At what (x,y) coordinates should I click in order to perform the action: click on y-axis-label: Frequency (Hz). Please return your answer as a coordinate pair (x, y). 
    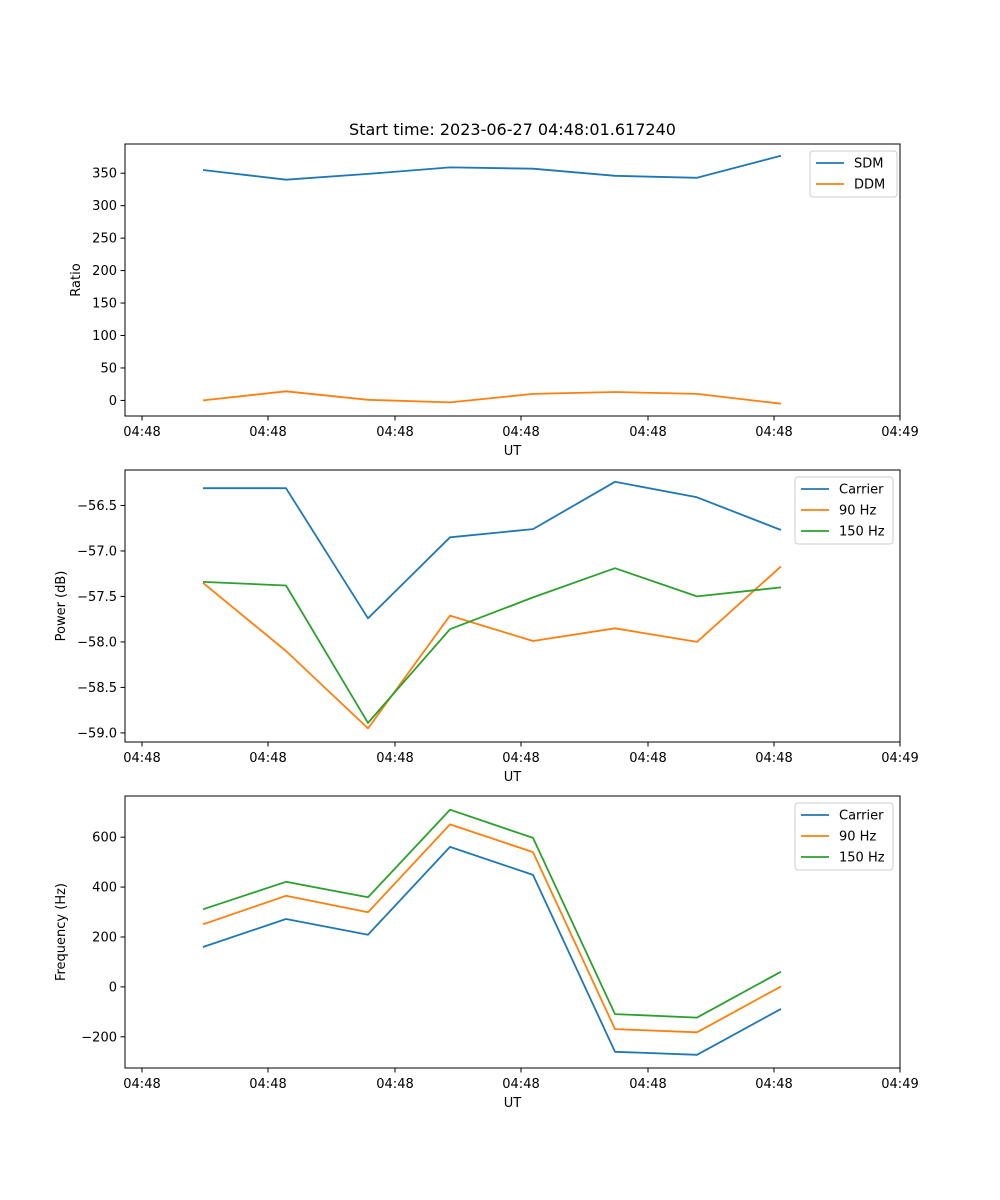
    Looking at the image, I should click on (61, 932).